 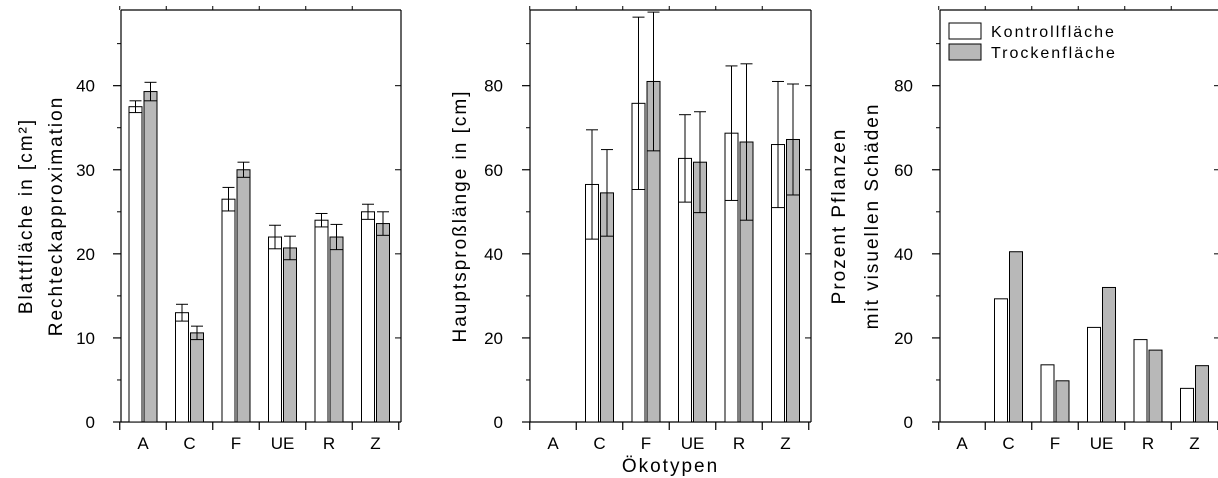 I want to click on y-axis-label: Blattfläche in [cm²], so click(x=26, y=216).